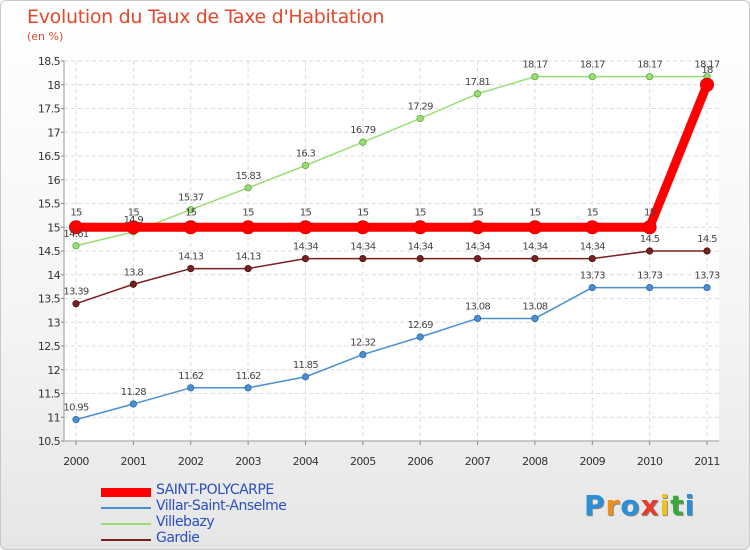 Image resolution: width=750 pixels, height=550 pixels. What do you see at coordinates (206, 17) in the screenshot?
I see `chart-title: Evolution du Taux de Taxe d'Habitation` at bounding box center [206, 17].